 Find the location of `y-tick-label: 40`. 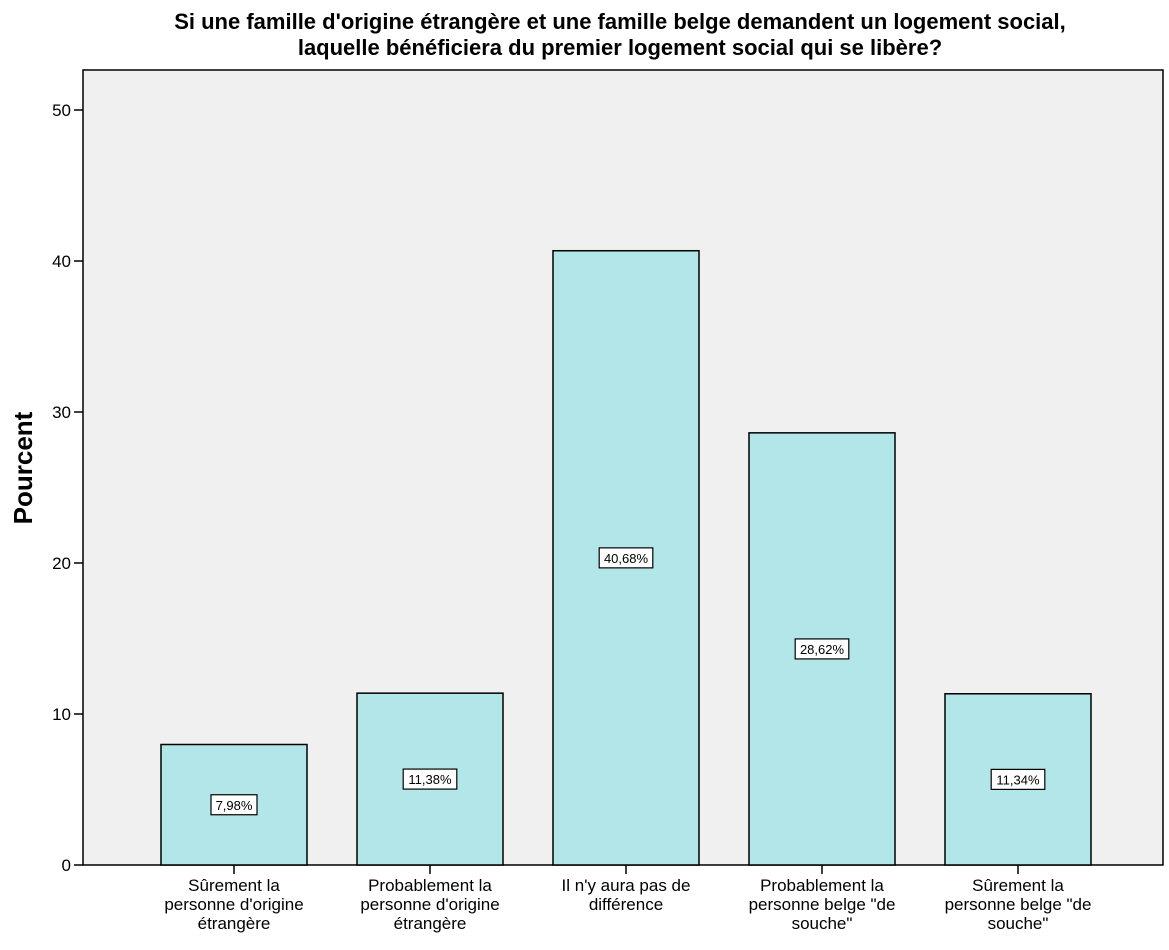

y-tick-label: 40 is located at coordinates (61, 261).